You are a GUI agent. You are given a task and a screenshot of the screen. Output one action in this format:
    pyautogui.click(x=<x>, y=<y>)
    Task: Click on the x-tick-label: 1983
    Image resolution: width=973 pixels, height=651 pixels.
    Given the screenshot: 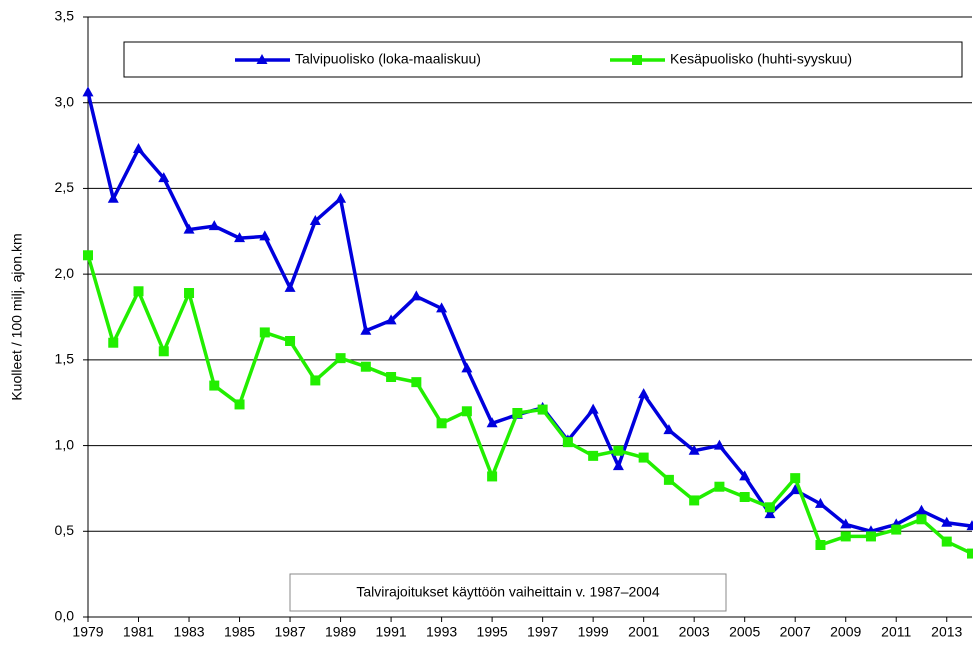 What is the action you would take?
    pyautogui.click(x=188, y=632)
    